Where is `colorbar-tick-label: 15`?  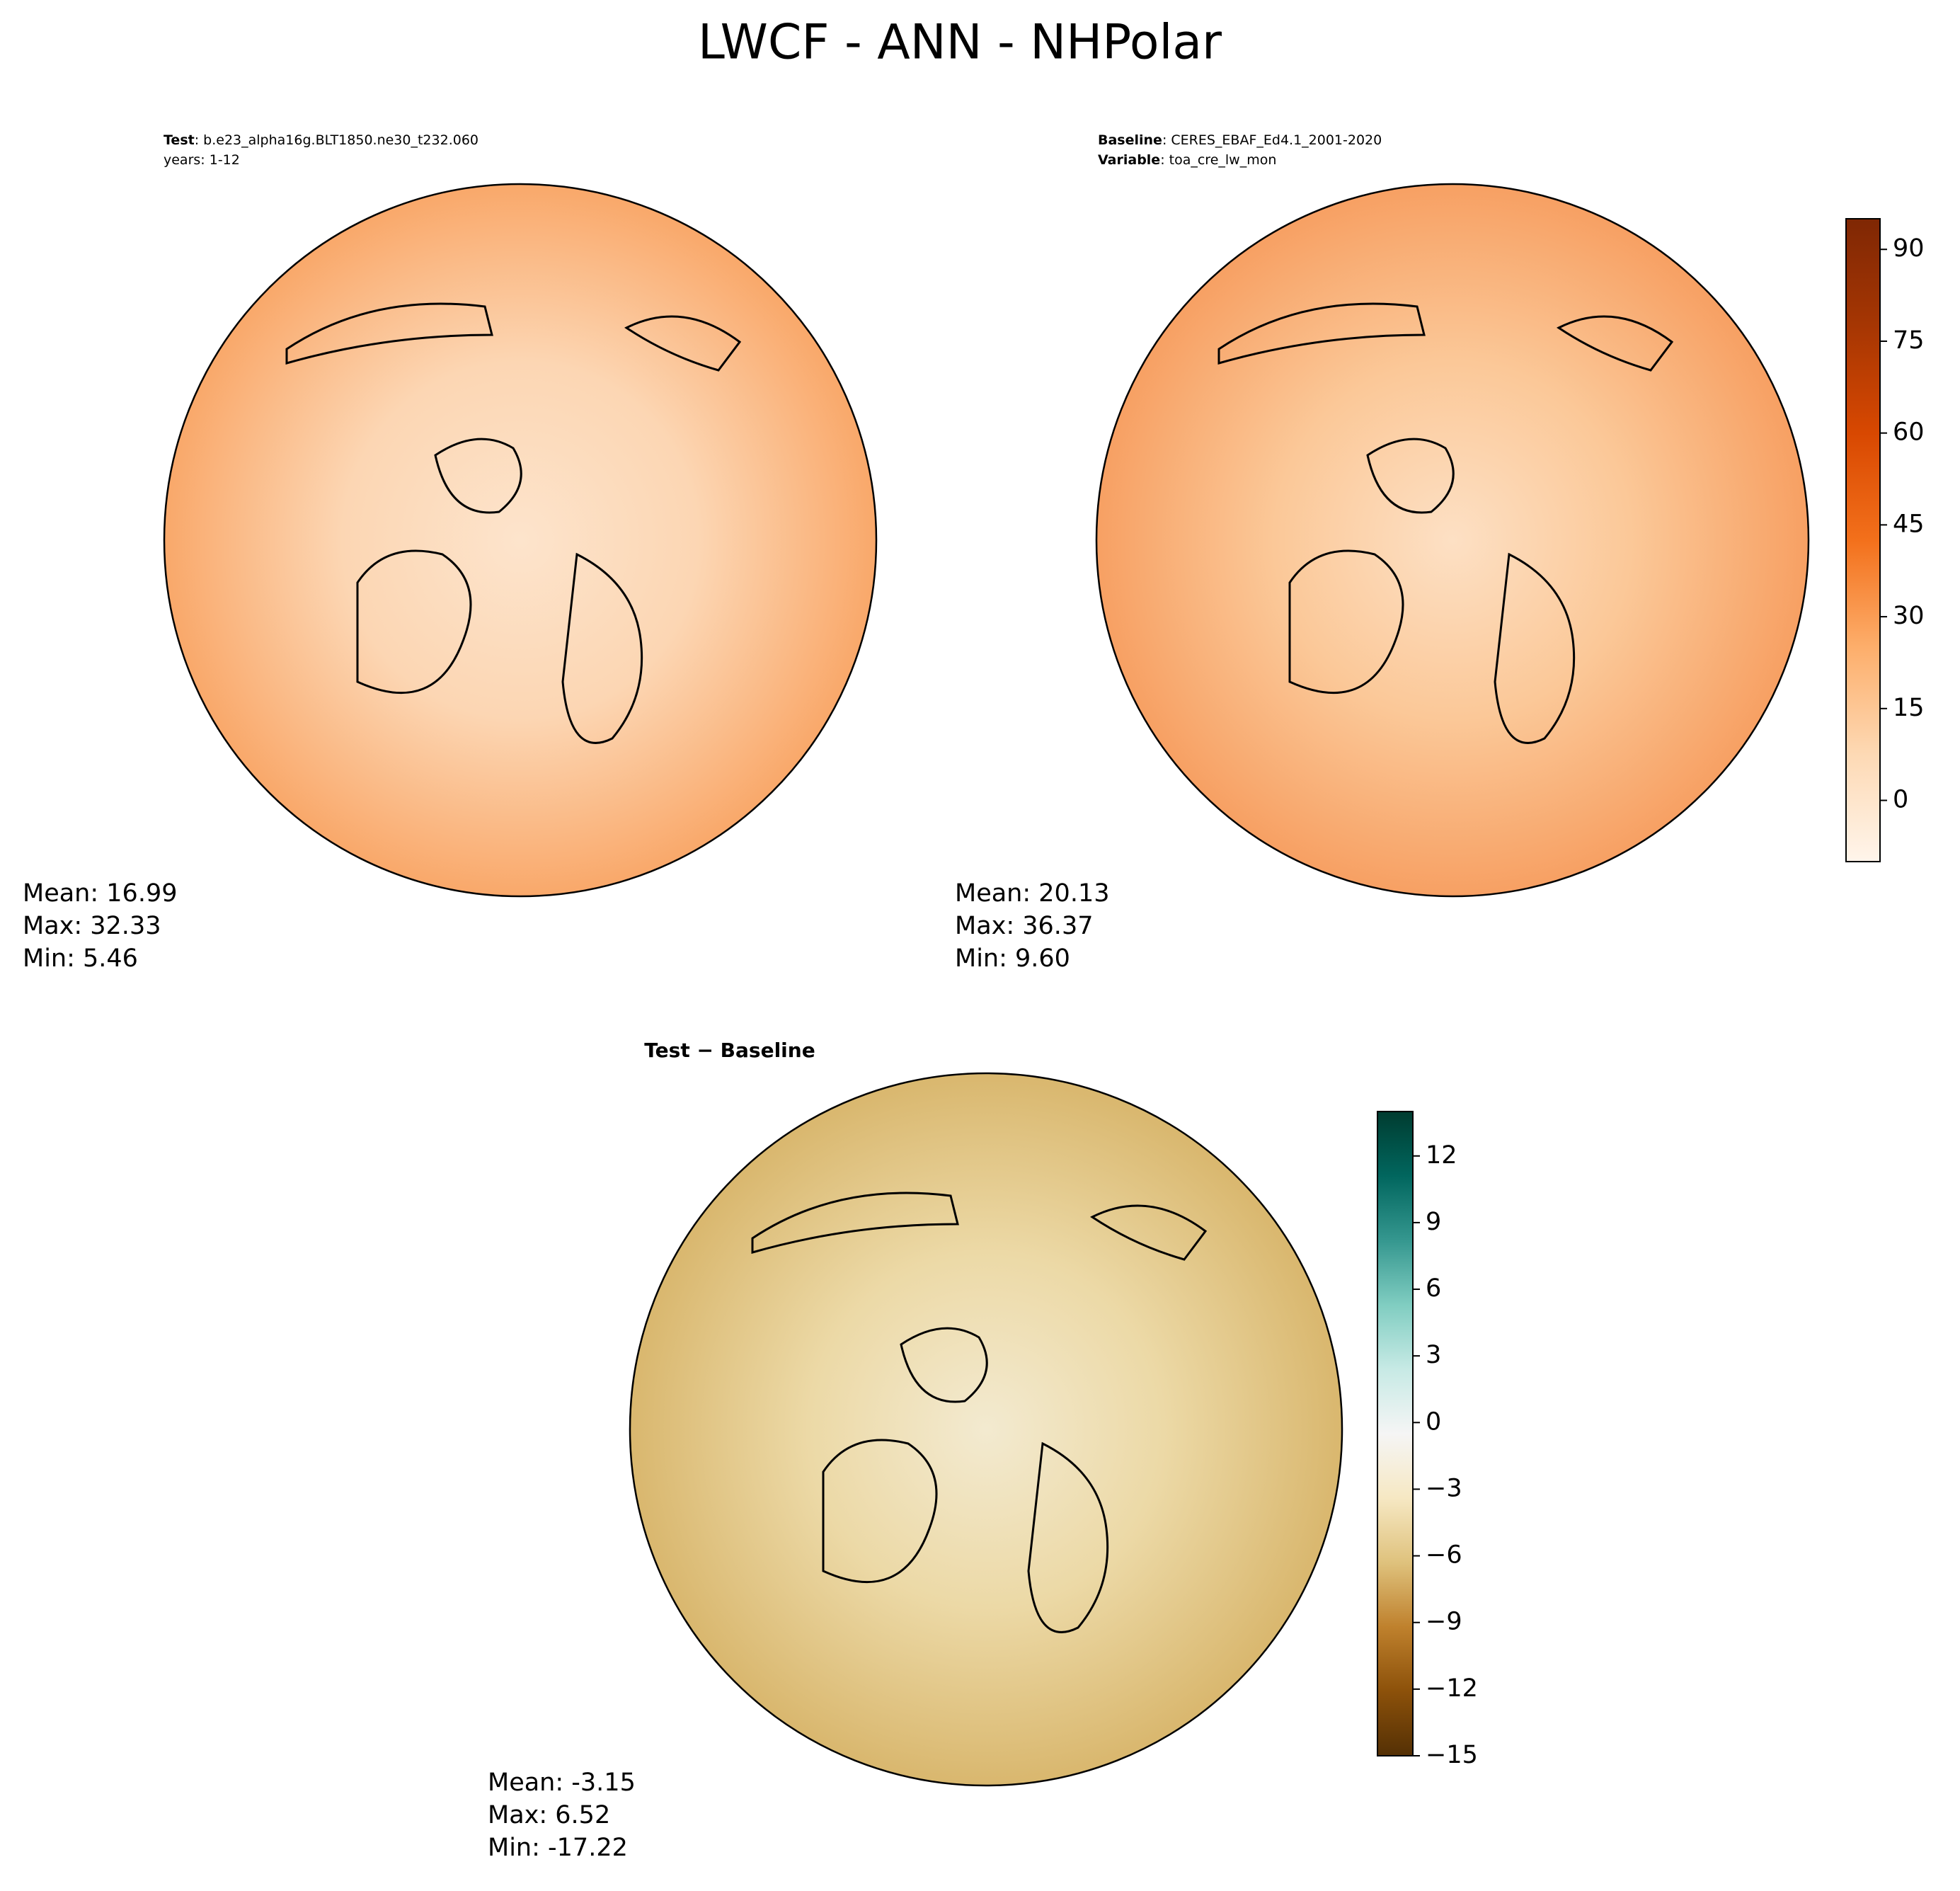 colorbar-tick-label: 15 is located at coordinates (1909, 708).